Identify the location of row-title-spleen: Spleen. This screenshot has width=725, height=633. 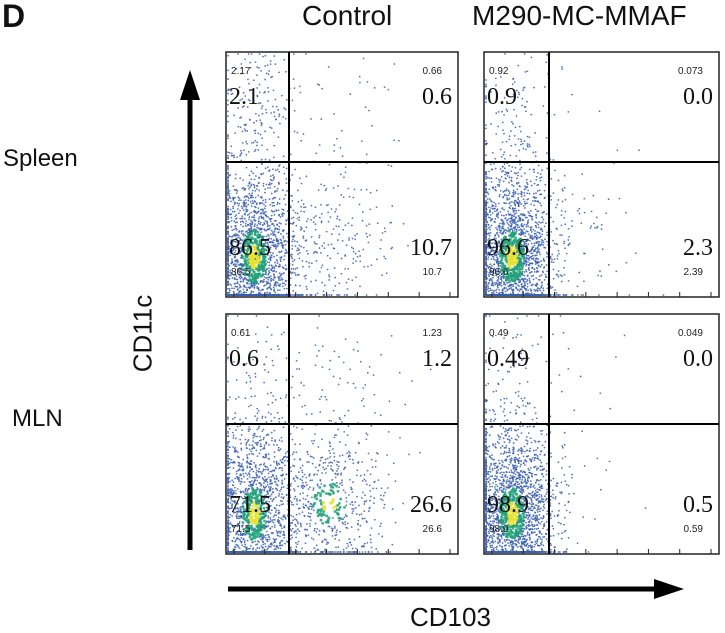
(40, 158).